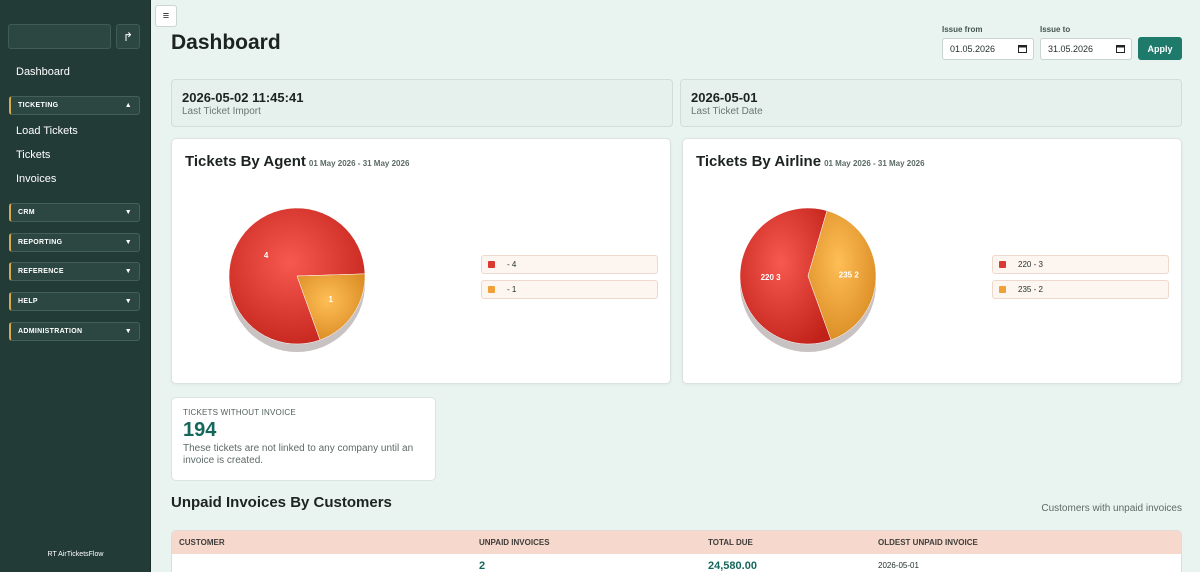 This screenshot has width=1200, height=572. What do you see at coordinates (243, 97) in the screenshot?
I see `stat-value: 2026-05-02 11:45:41` at bounding box center [243, 97].